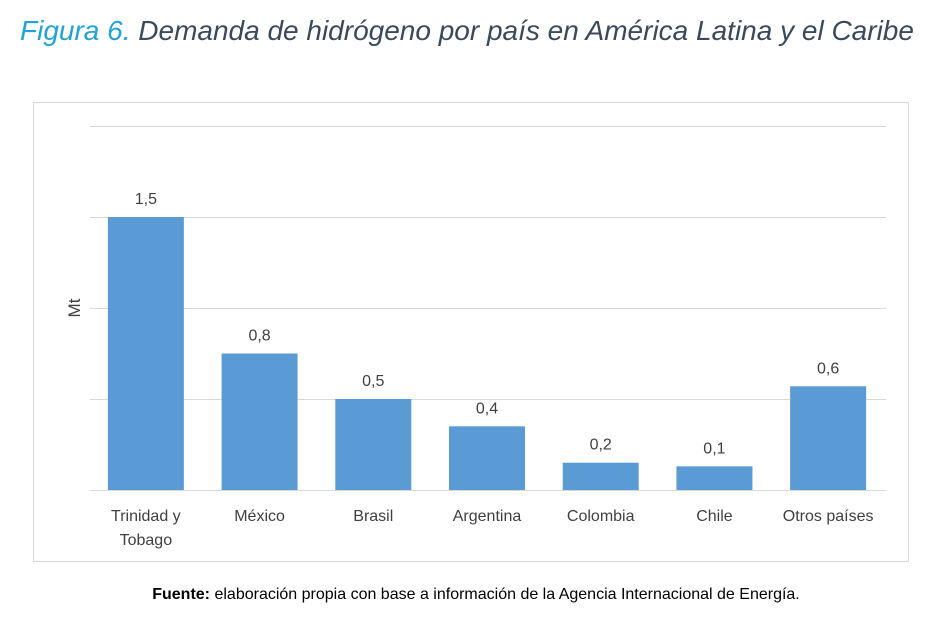 The height and width of the screenshot is (621, 952). Describe the element at coordinates (601, 445) in the screenshot. I see `data-label: 0,2` at that location.